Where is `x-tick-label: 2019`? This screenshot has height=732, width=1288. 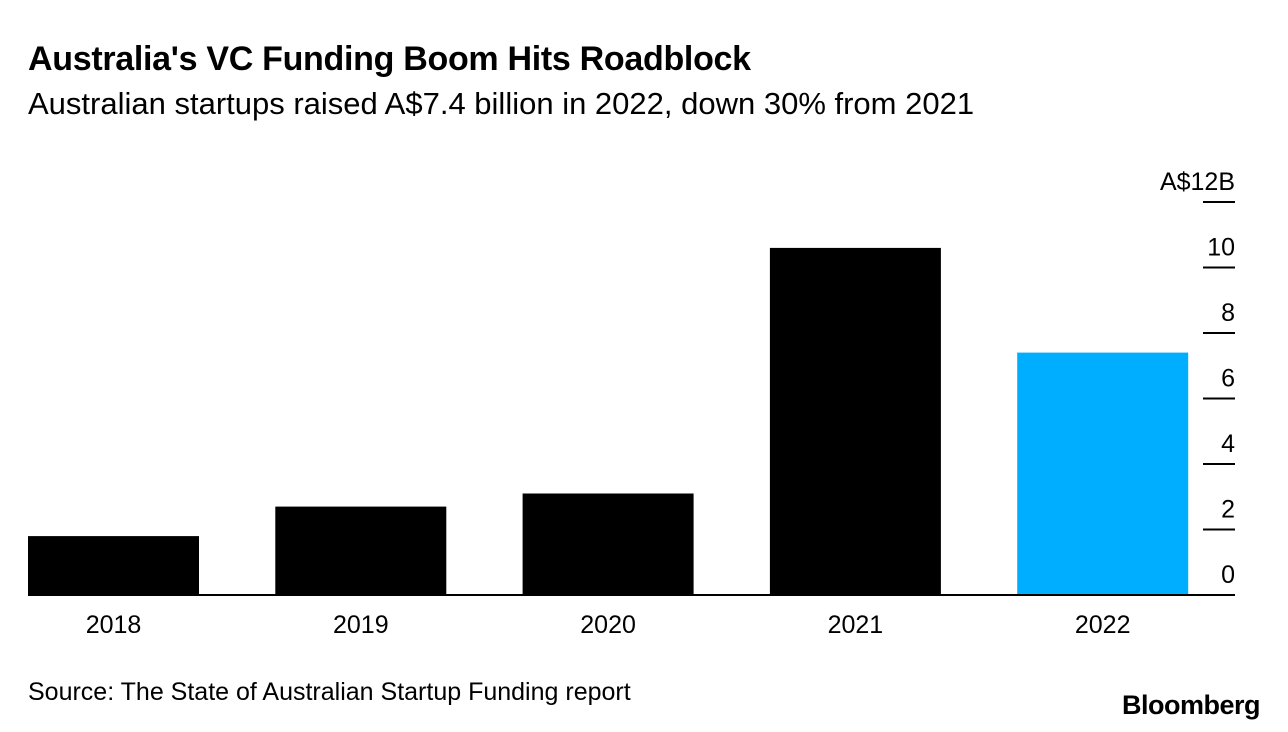
x-tick-label: 2019 is located at coordinates (361, 625).